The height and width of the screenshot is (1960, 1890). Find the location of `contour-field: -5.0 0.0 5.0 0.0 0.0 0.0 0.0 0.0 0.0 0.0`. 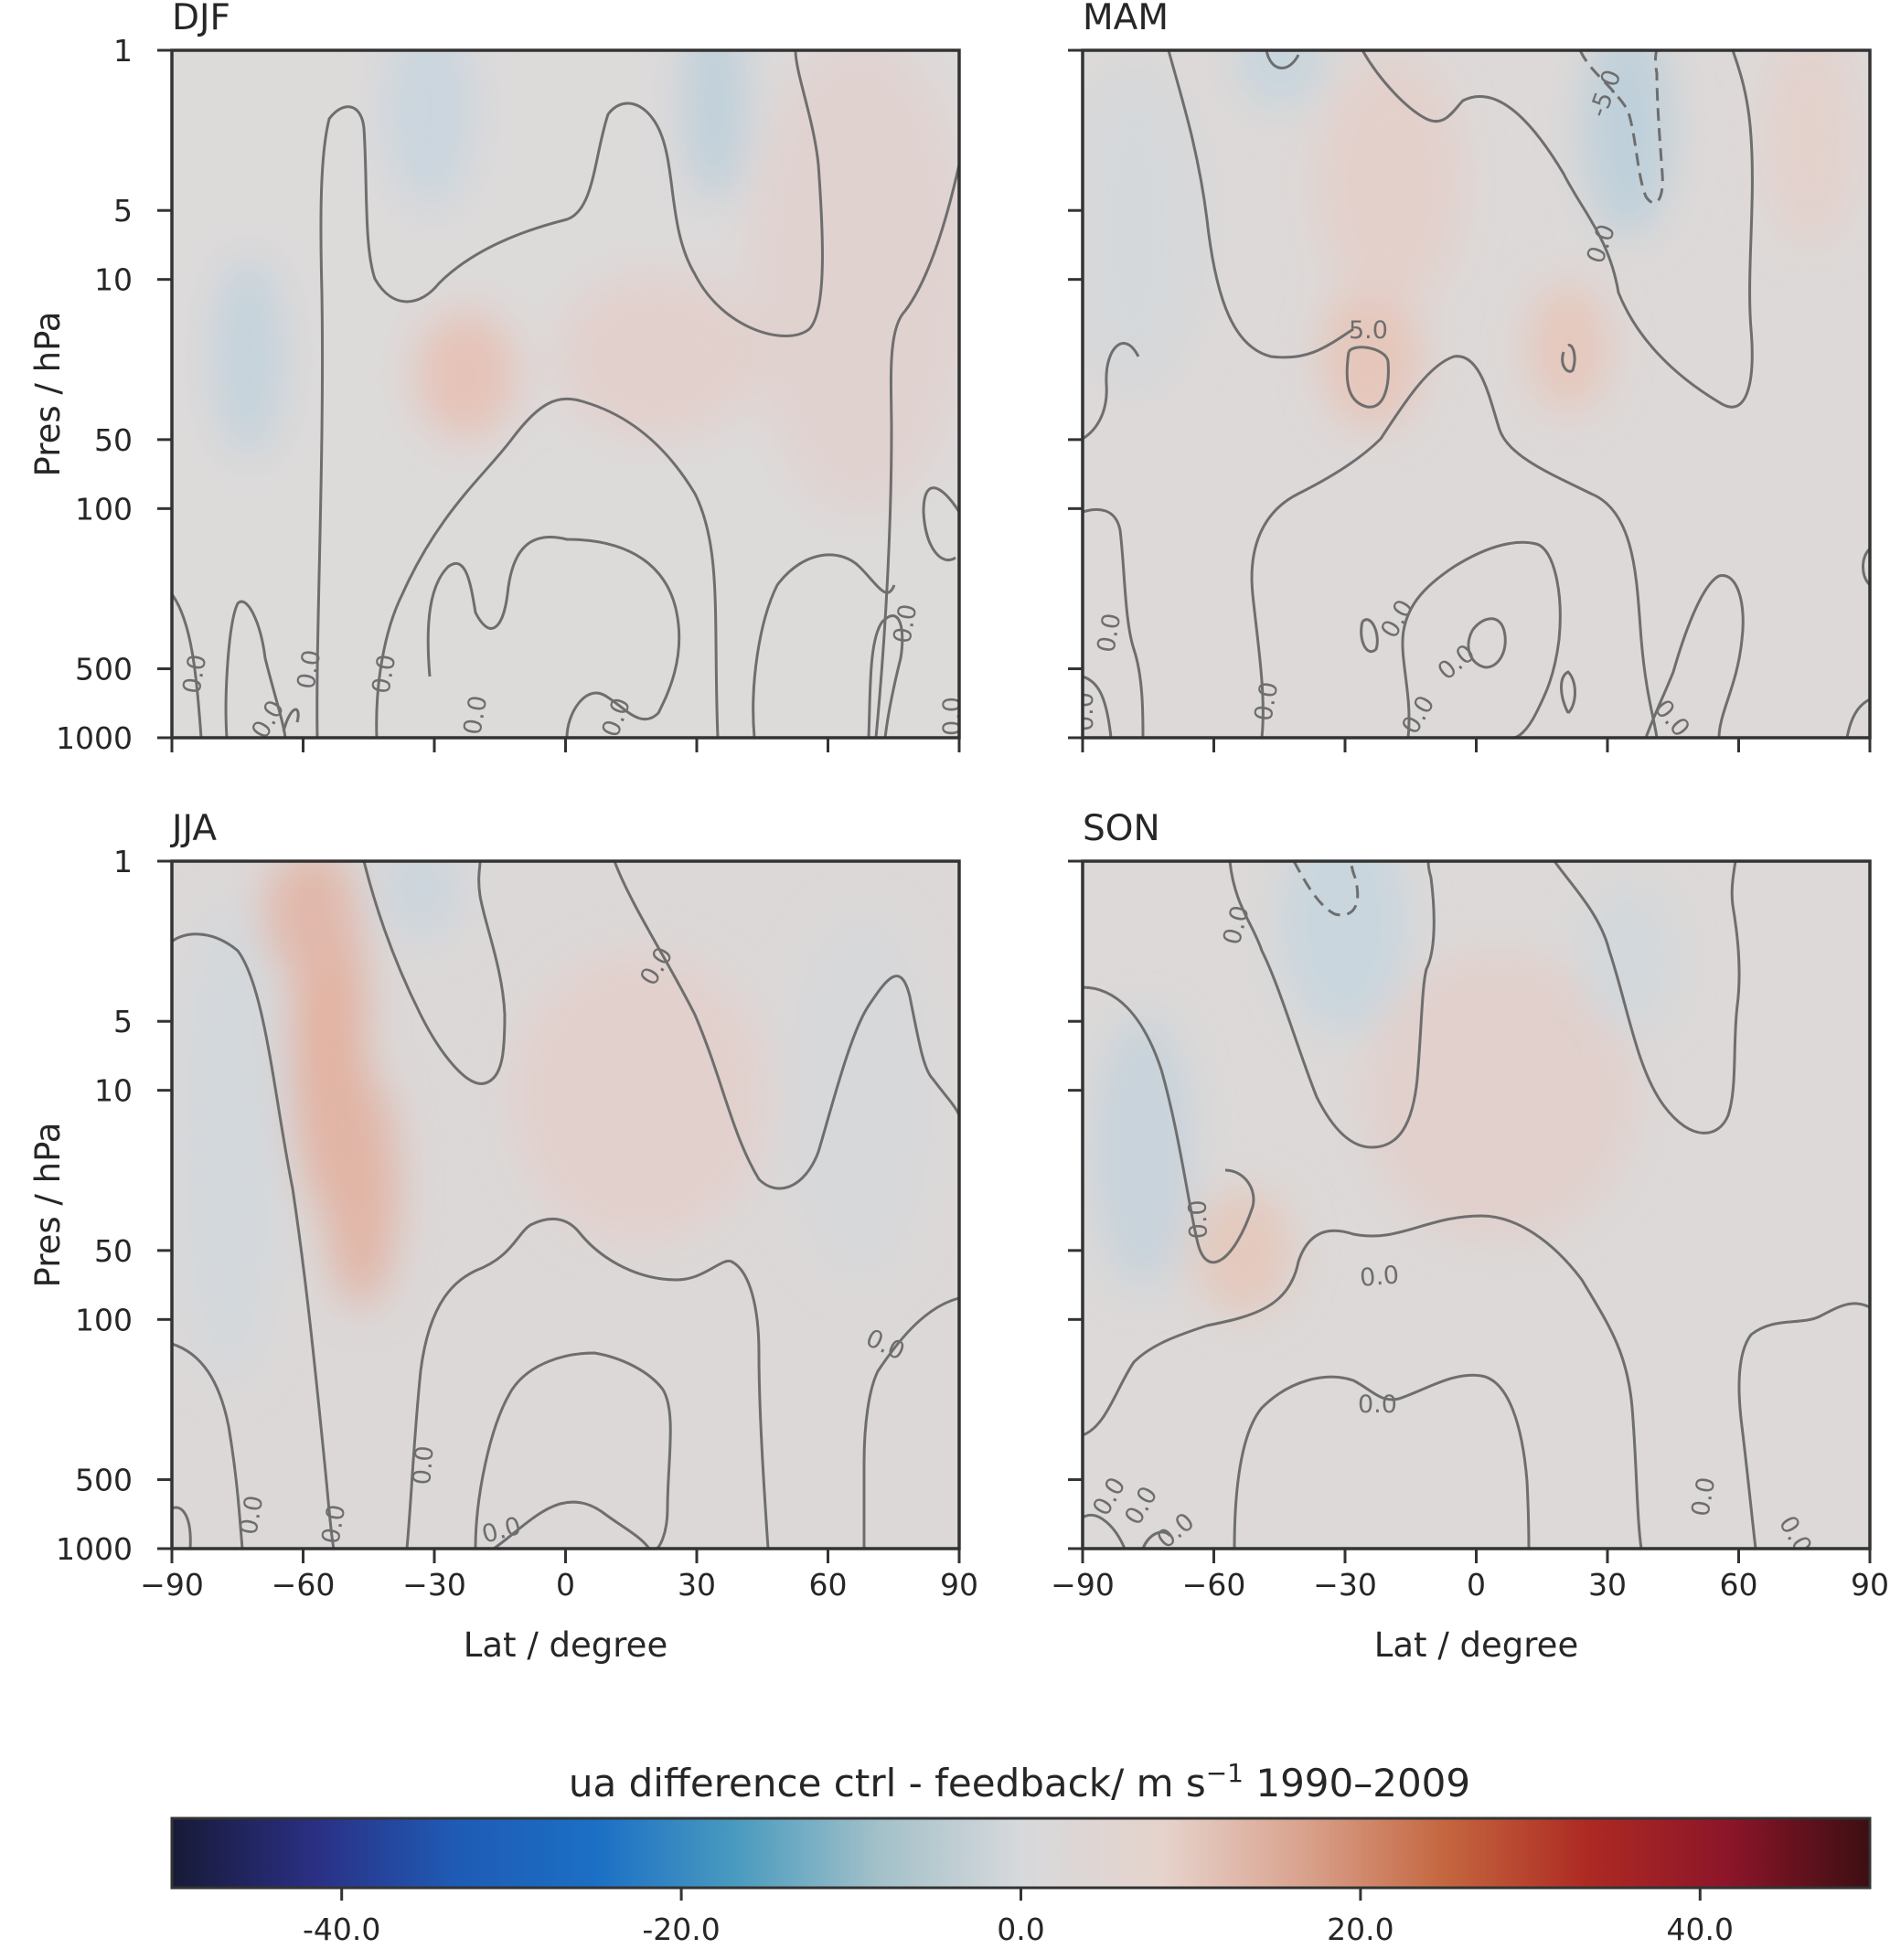

contour-field: -5.0 0.0 5.0 0.0 0.0 0.0 0.0 0.0 0.0 0.0 is located at coordinates (1470, 394).